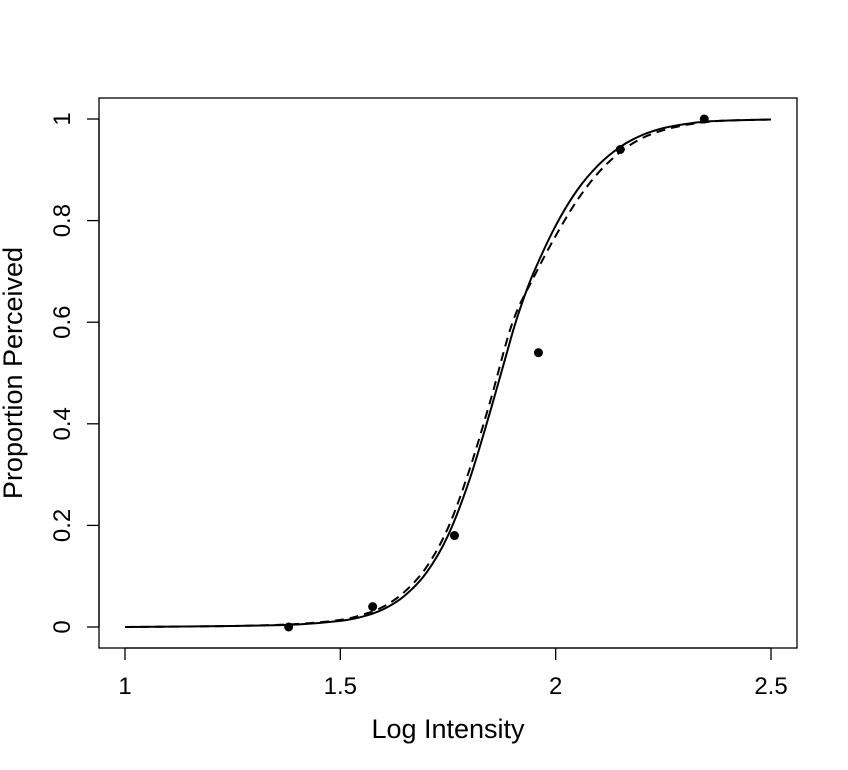  What do you see at coordinates (62, 118) in the screenshot?
I see `y-tick-label: 1` at bounding box center [62, 118].